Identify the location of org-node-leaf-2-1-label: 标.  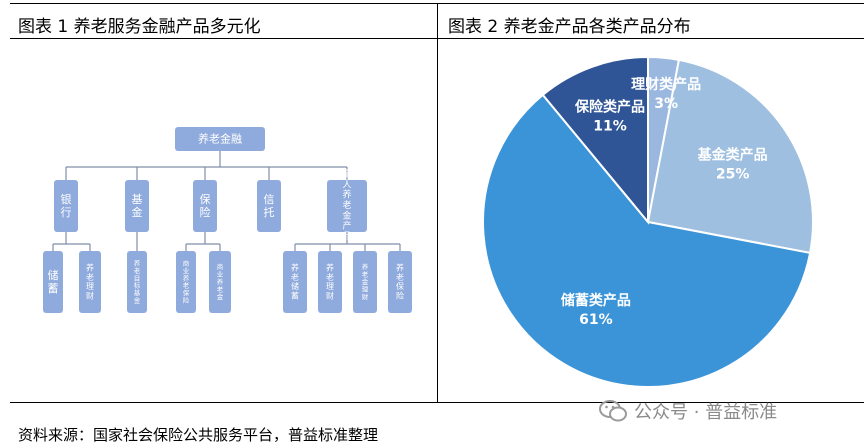
(137, 285).